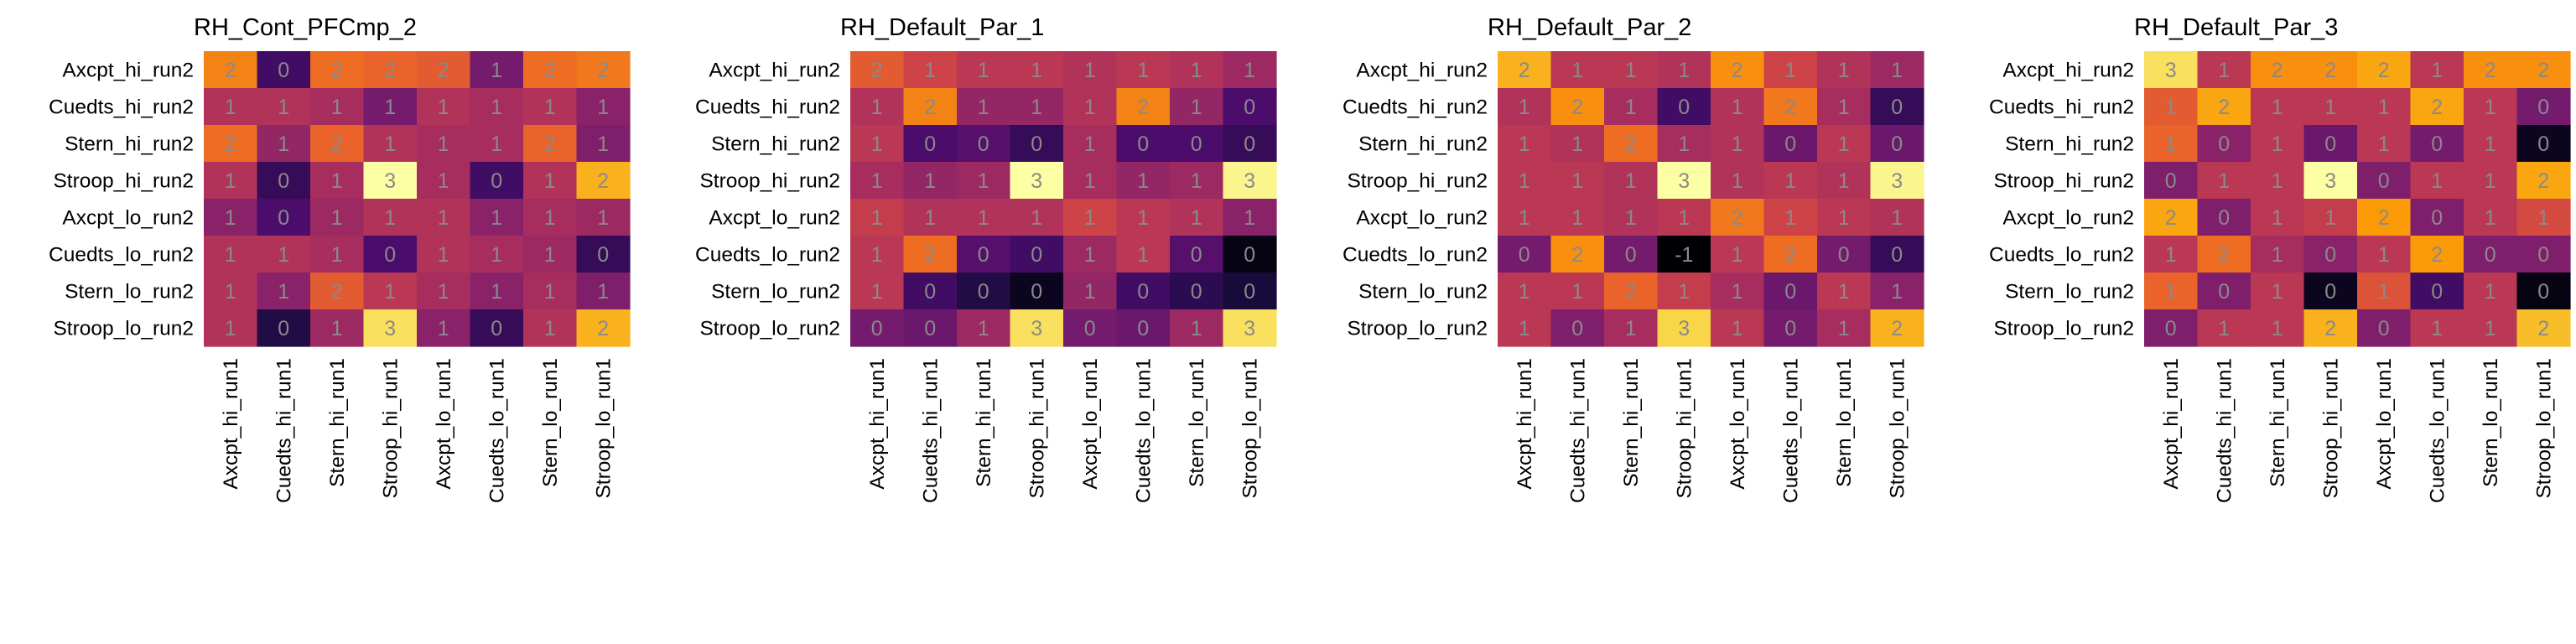 This screenshot has height=644, width=2576. I want to click on panel-title: RH_Default_Par_1, so click(942, 27).